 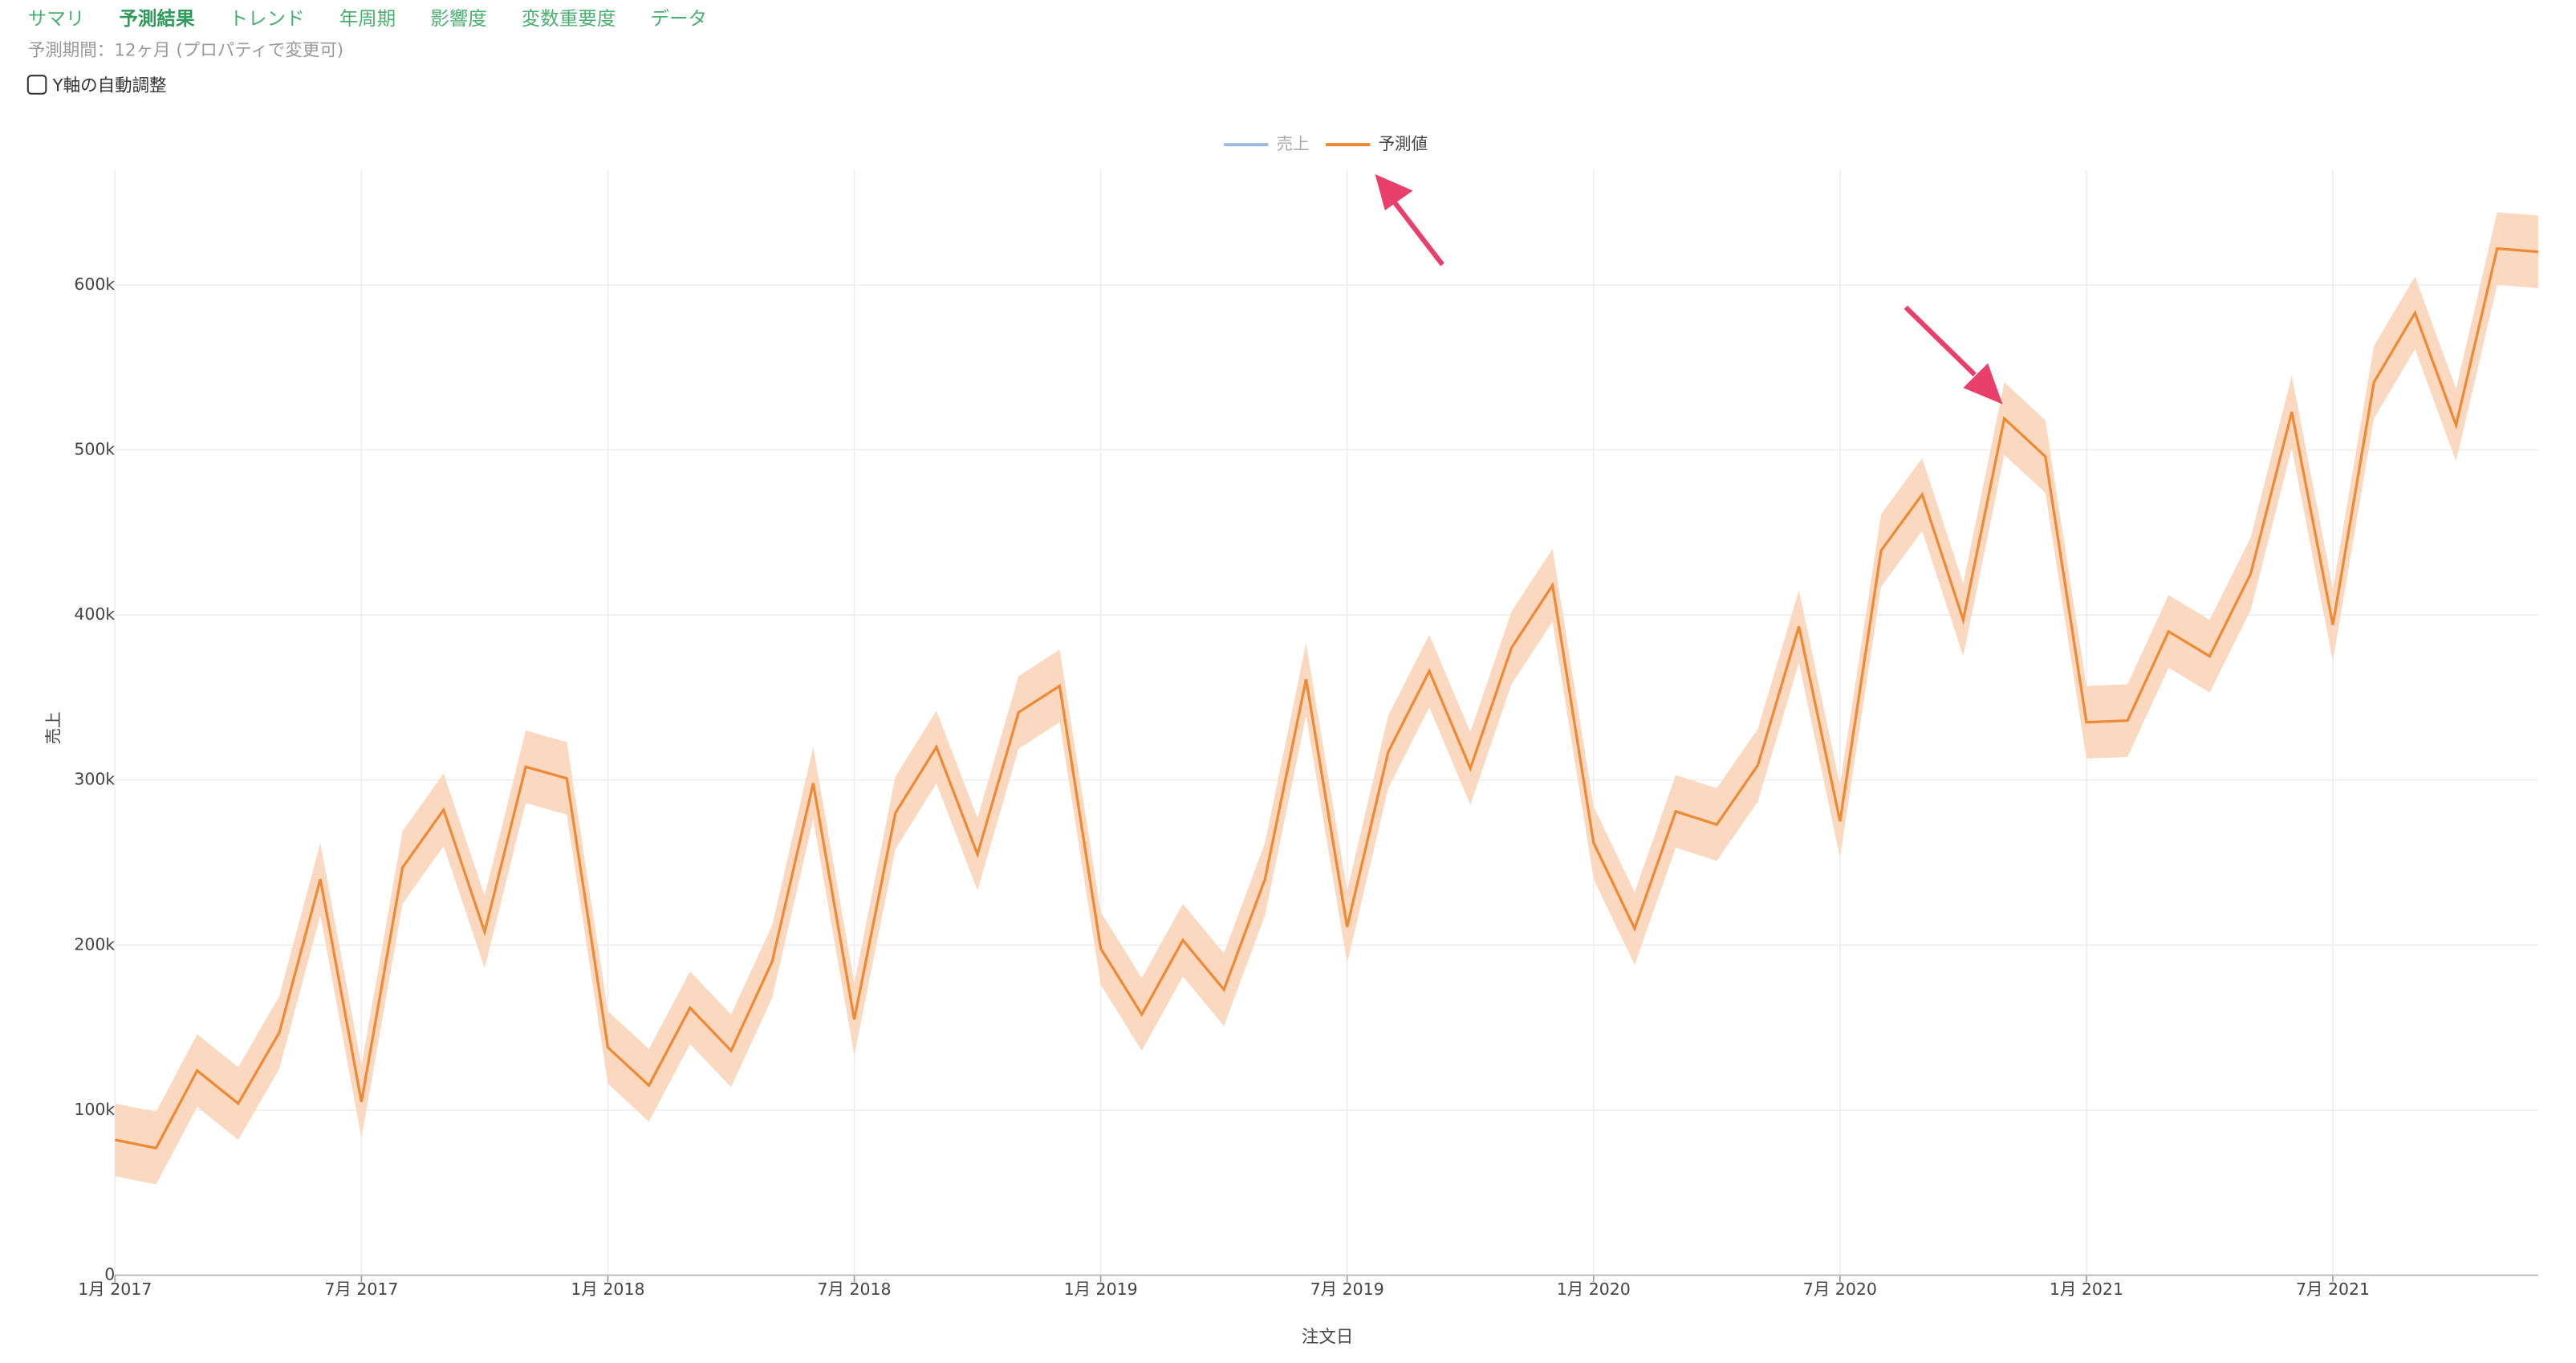 I want to click on tab: 変数重要度, so click(x=569, y=18).